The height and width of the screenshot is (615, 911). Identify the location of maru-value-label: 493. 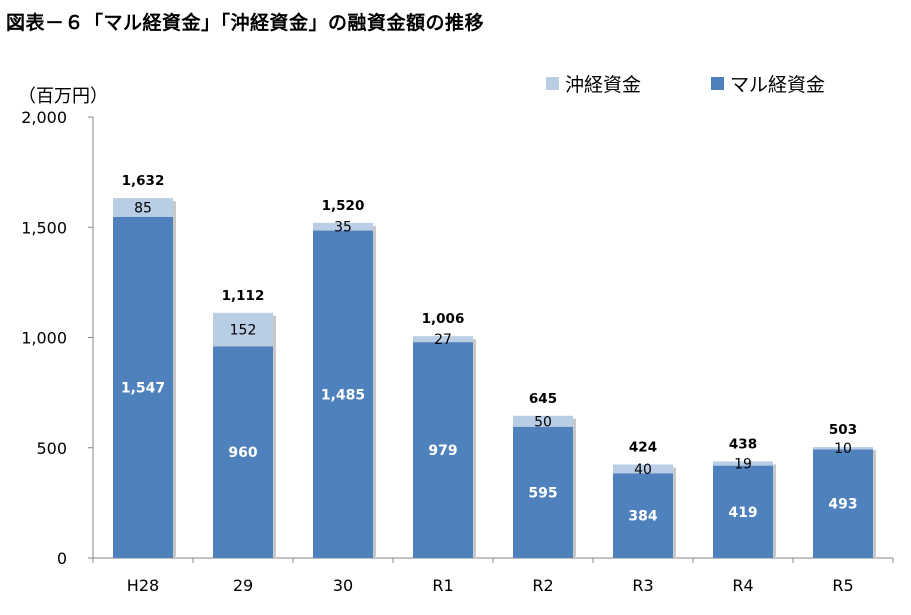
(842, 505).